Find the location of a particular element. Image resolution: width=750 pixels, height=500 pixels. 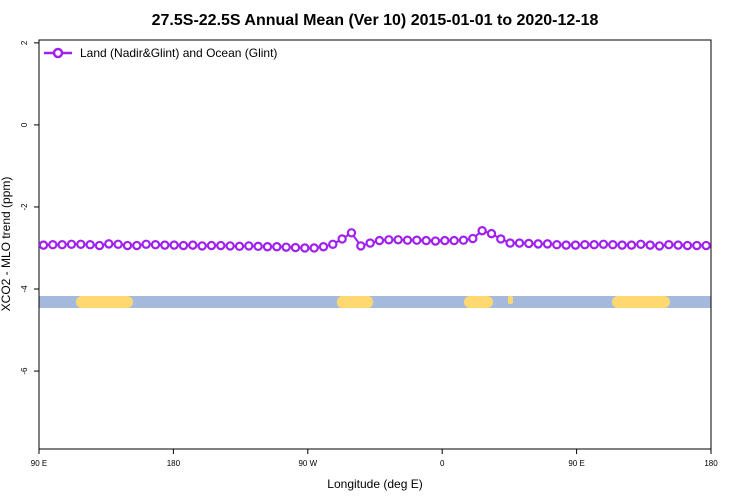

x-tick-label: 0 is located at coordinates (442, 463).